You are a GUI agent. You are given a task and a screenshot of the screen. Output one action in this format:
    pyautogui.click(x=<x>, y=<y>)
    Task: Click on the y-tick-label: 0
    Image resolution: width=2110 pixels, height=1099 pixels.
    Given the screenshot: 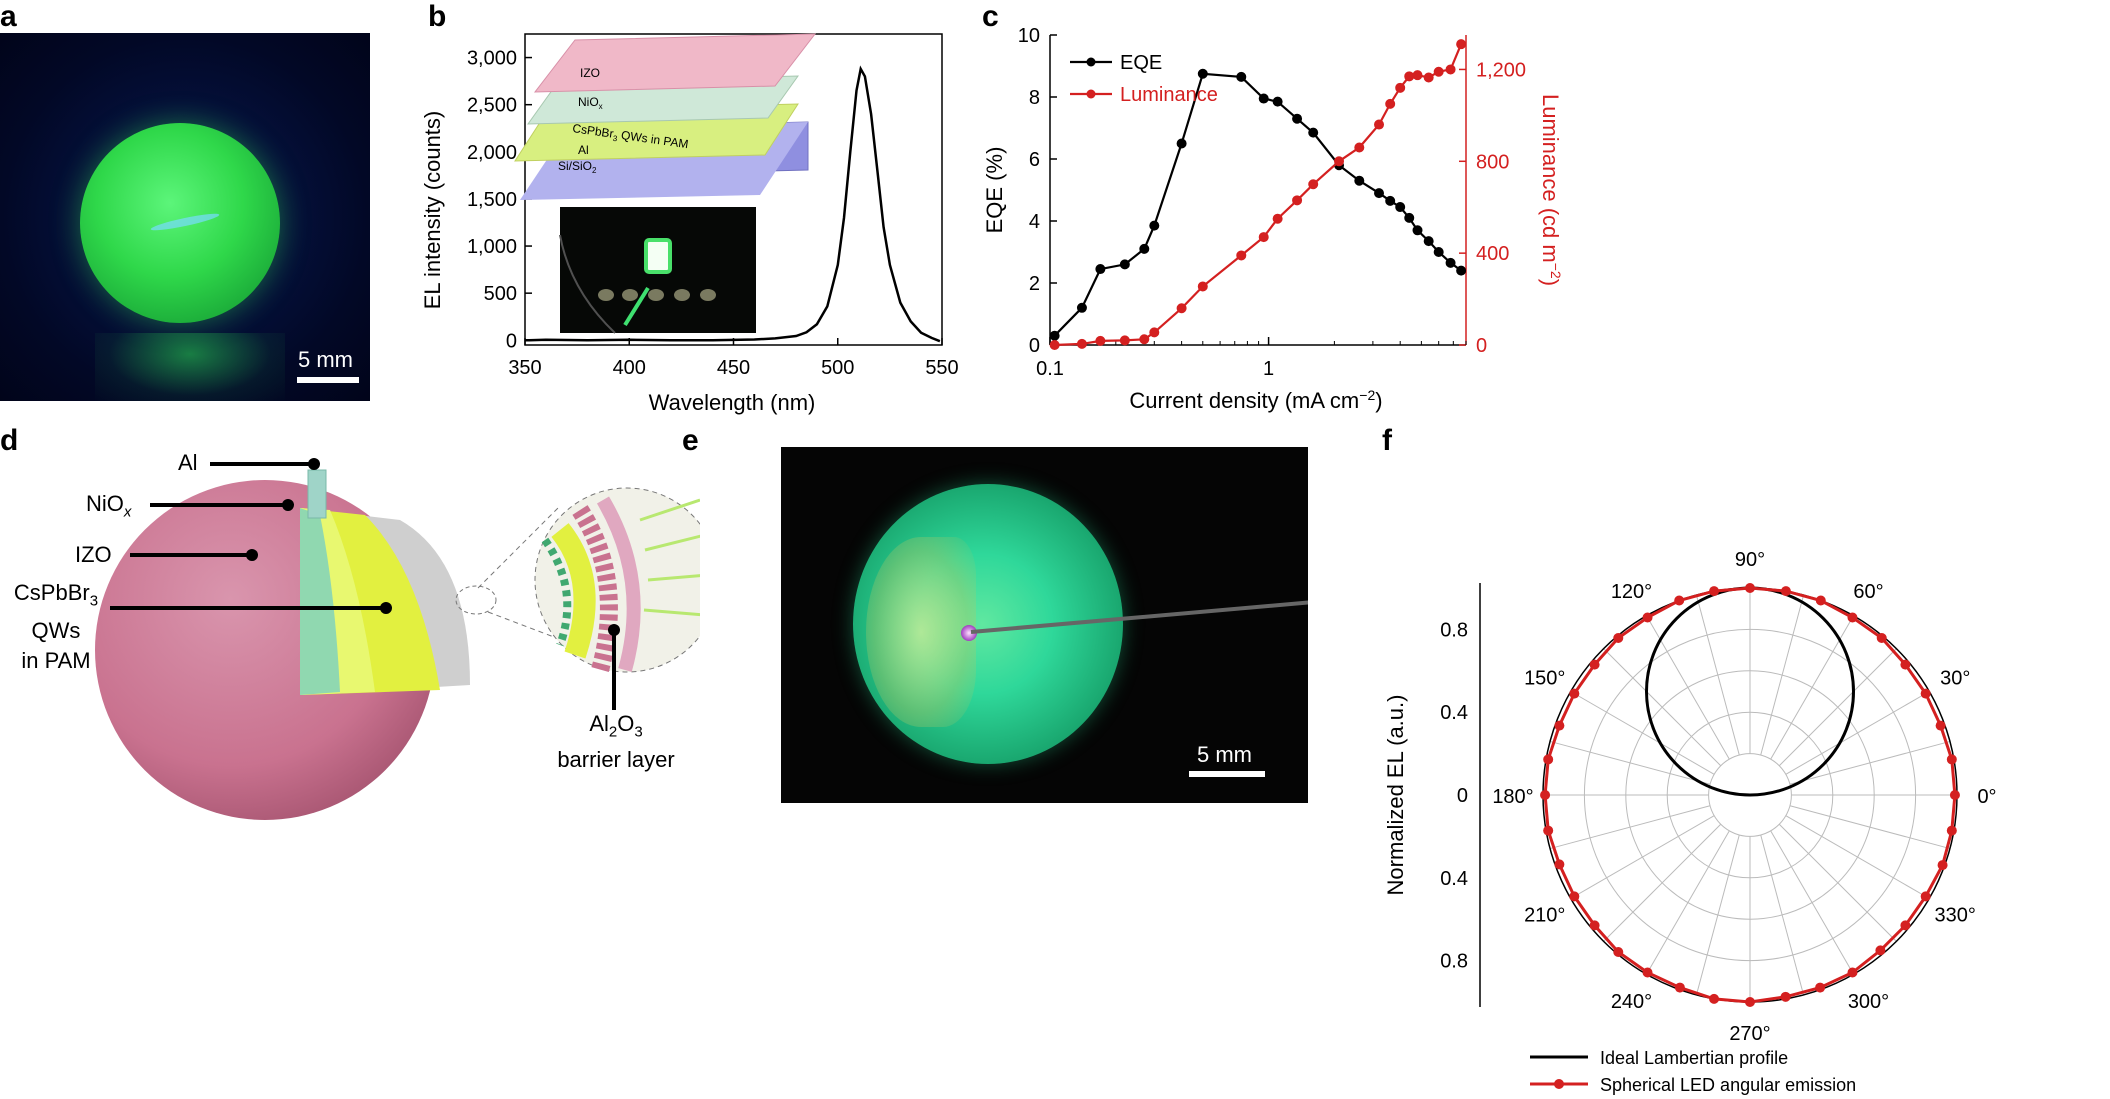 What is the action you would take?
    pyautogui.click(x=1034, y=346)
    